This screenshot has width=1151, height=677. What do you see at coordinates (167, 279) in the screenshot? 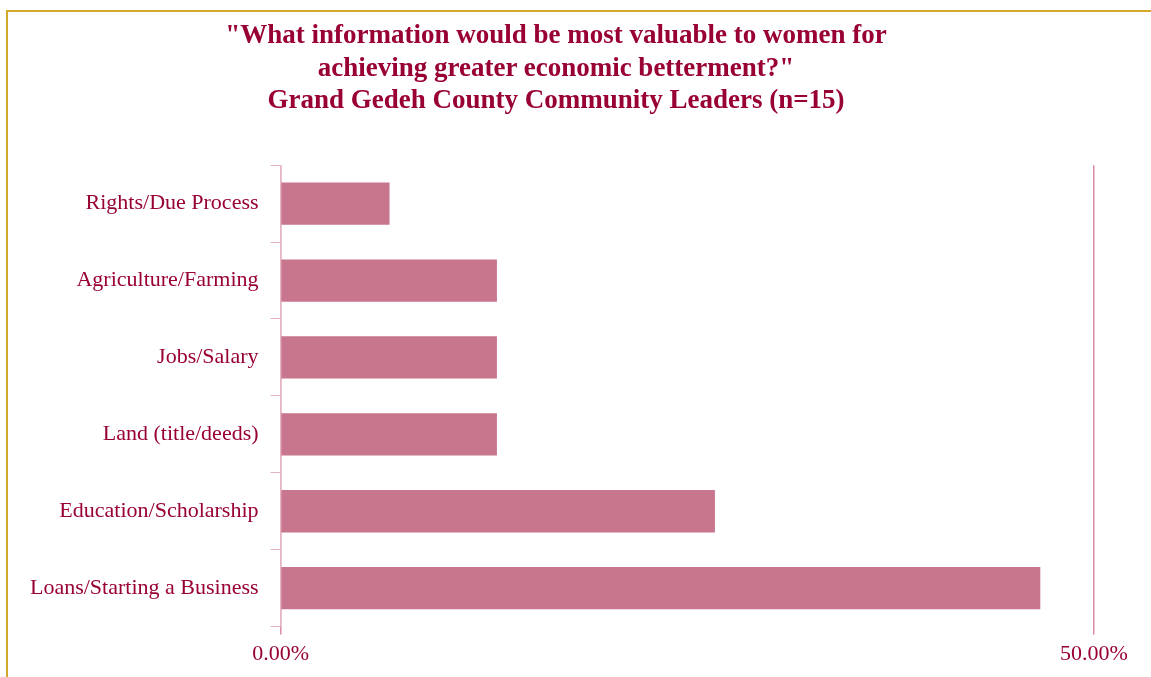
I see `y-tick-label: Agriculture/Farming` at bounding box center [167, 279].